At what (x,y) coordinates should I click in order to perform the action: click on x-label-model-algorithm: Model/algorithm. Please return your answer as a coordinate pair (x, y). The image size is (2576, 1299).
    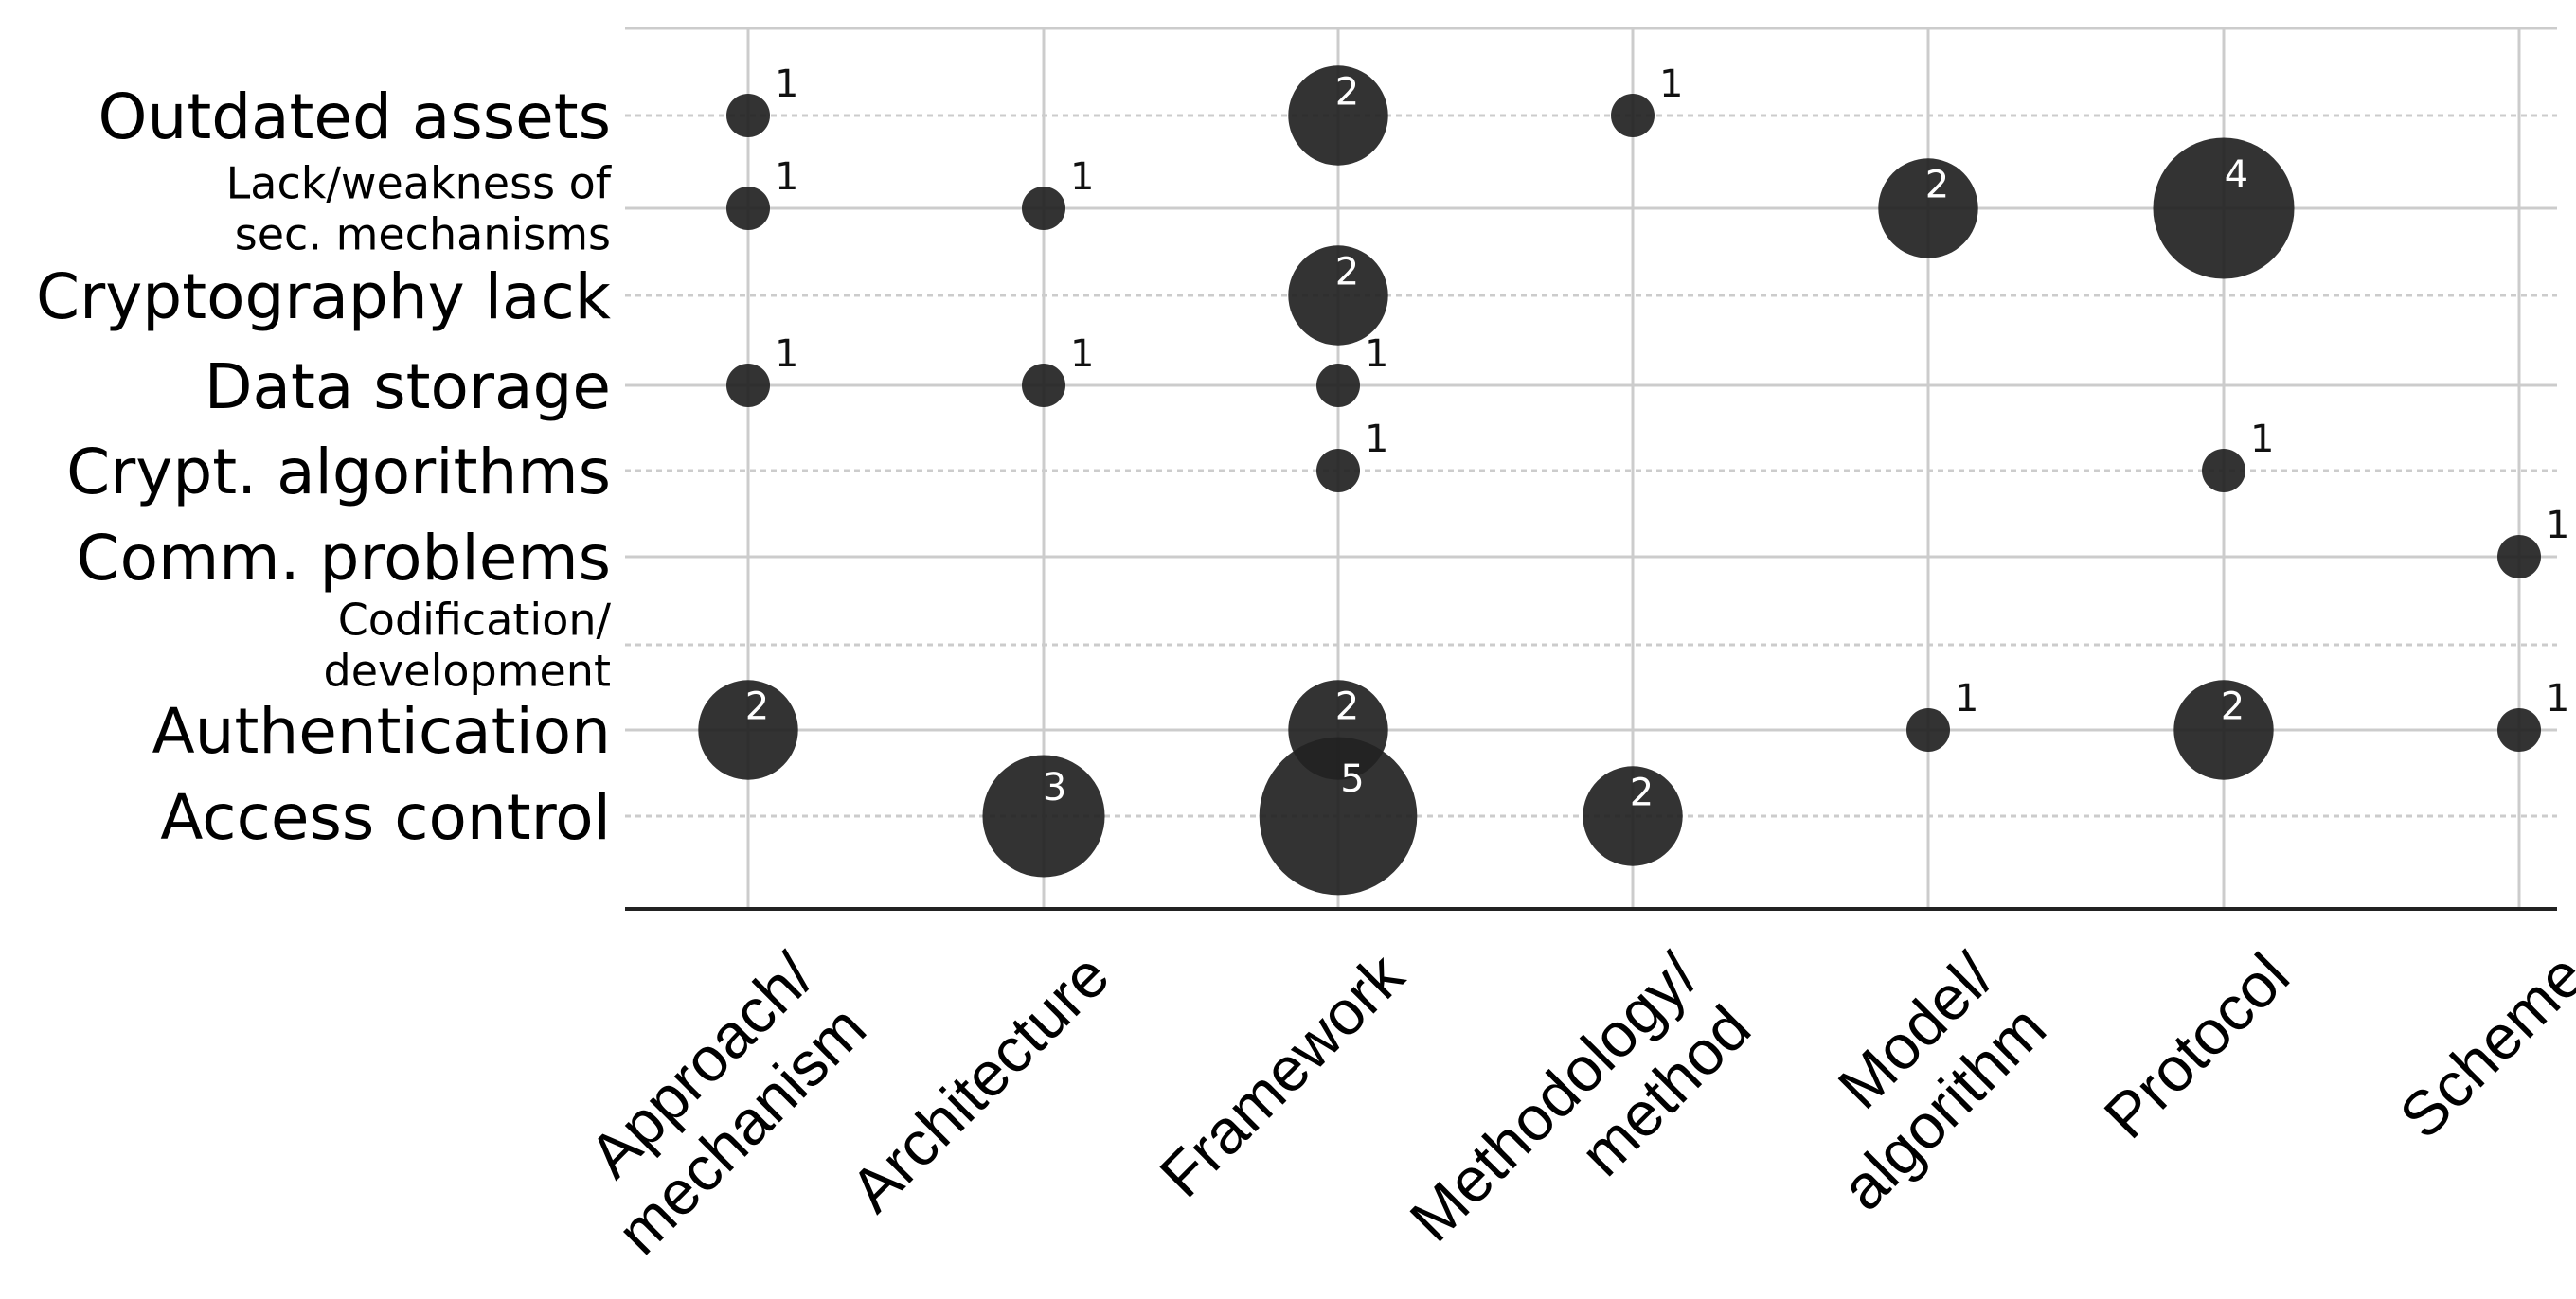
    Looking at the image, I should click on (1918, 1081).